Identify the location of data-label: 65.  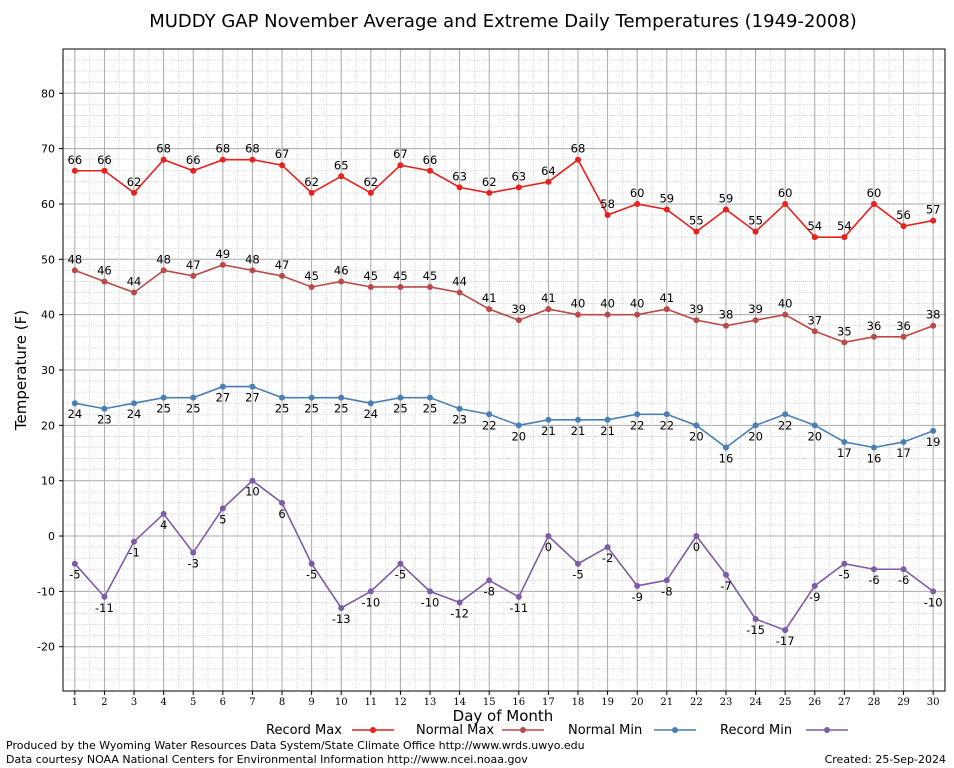
(341, 165).